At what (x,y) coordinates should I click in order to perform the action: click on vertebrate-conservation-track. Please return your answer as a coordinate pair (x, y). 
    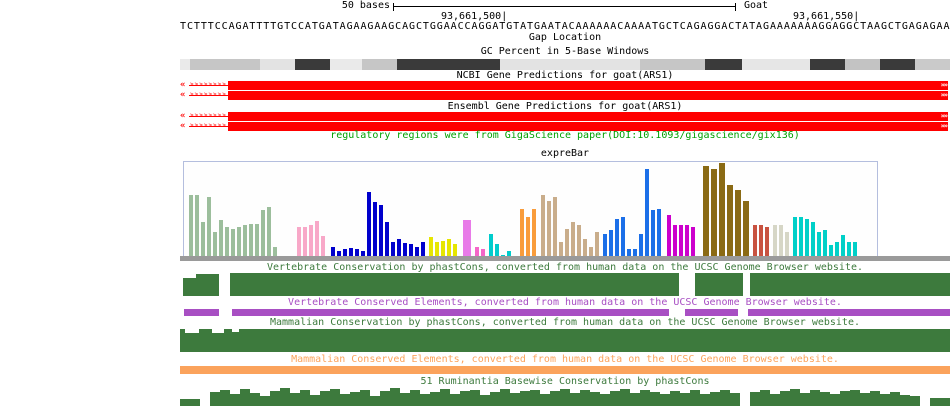
    Looking at the image, I should click on (565, 284).